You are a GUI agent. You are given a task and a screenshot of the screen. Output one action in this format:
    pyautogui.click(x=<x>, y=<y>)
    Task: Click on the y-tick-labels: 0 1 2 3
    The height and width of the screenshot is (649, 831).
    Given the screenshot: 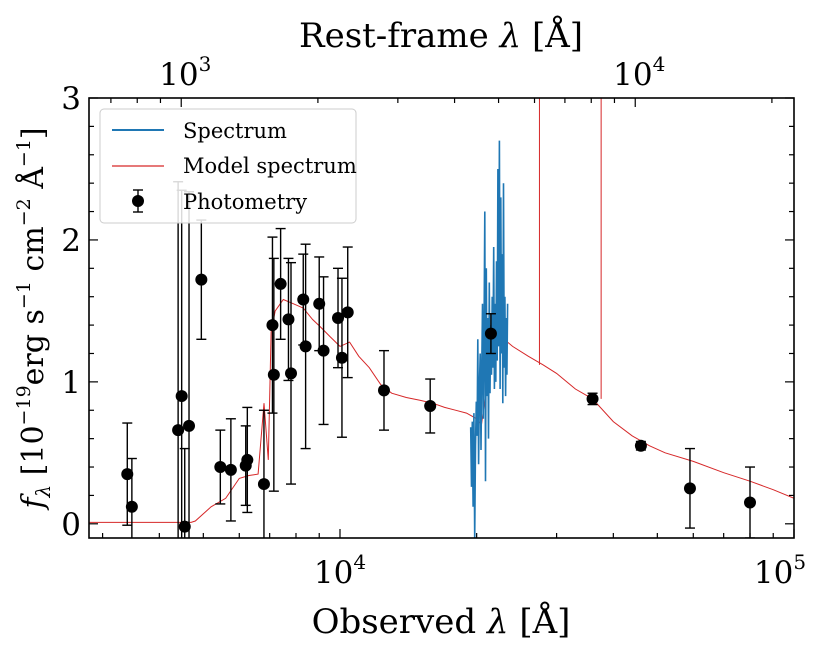 What is the action you would take?
    pyautogui.click(x=71, y=312)
    